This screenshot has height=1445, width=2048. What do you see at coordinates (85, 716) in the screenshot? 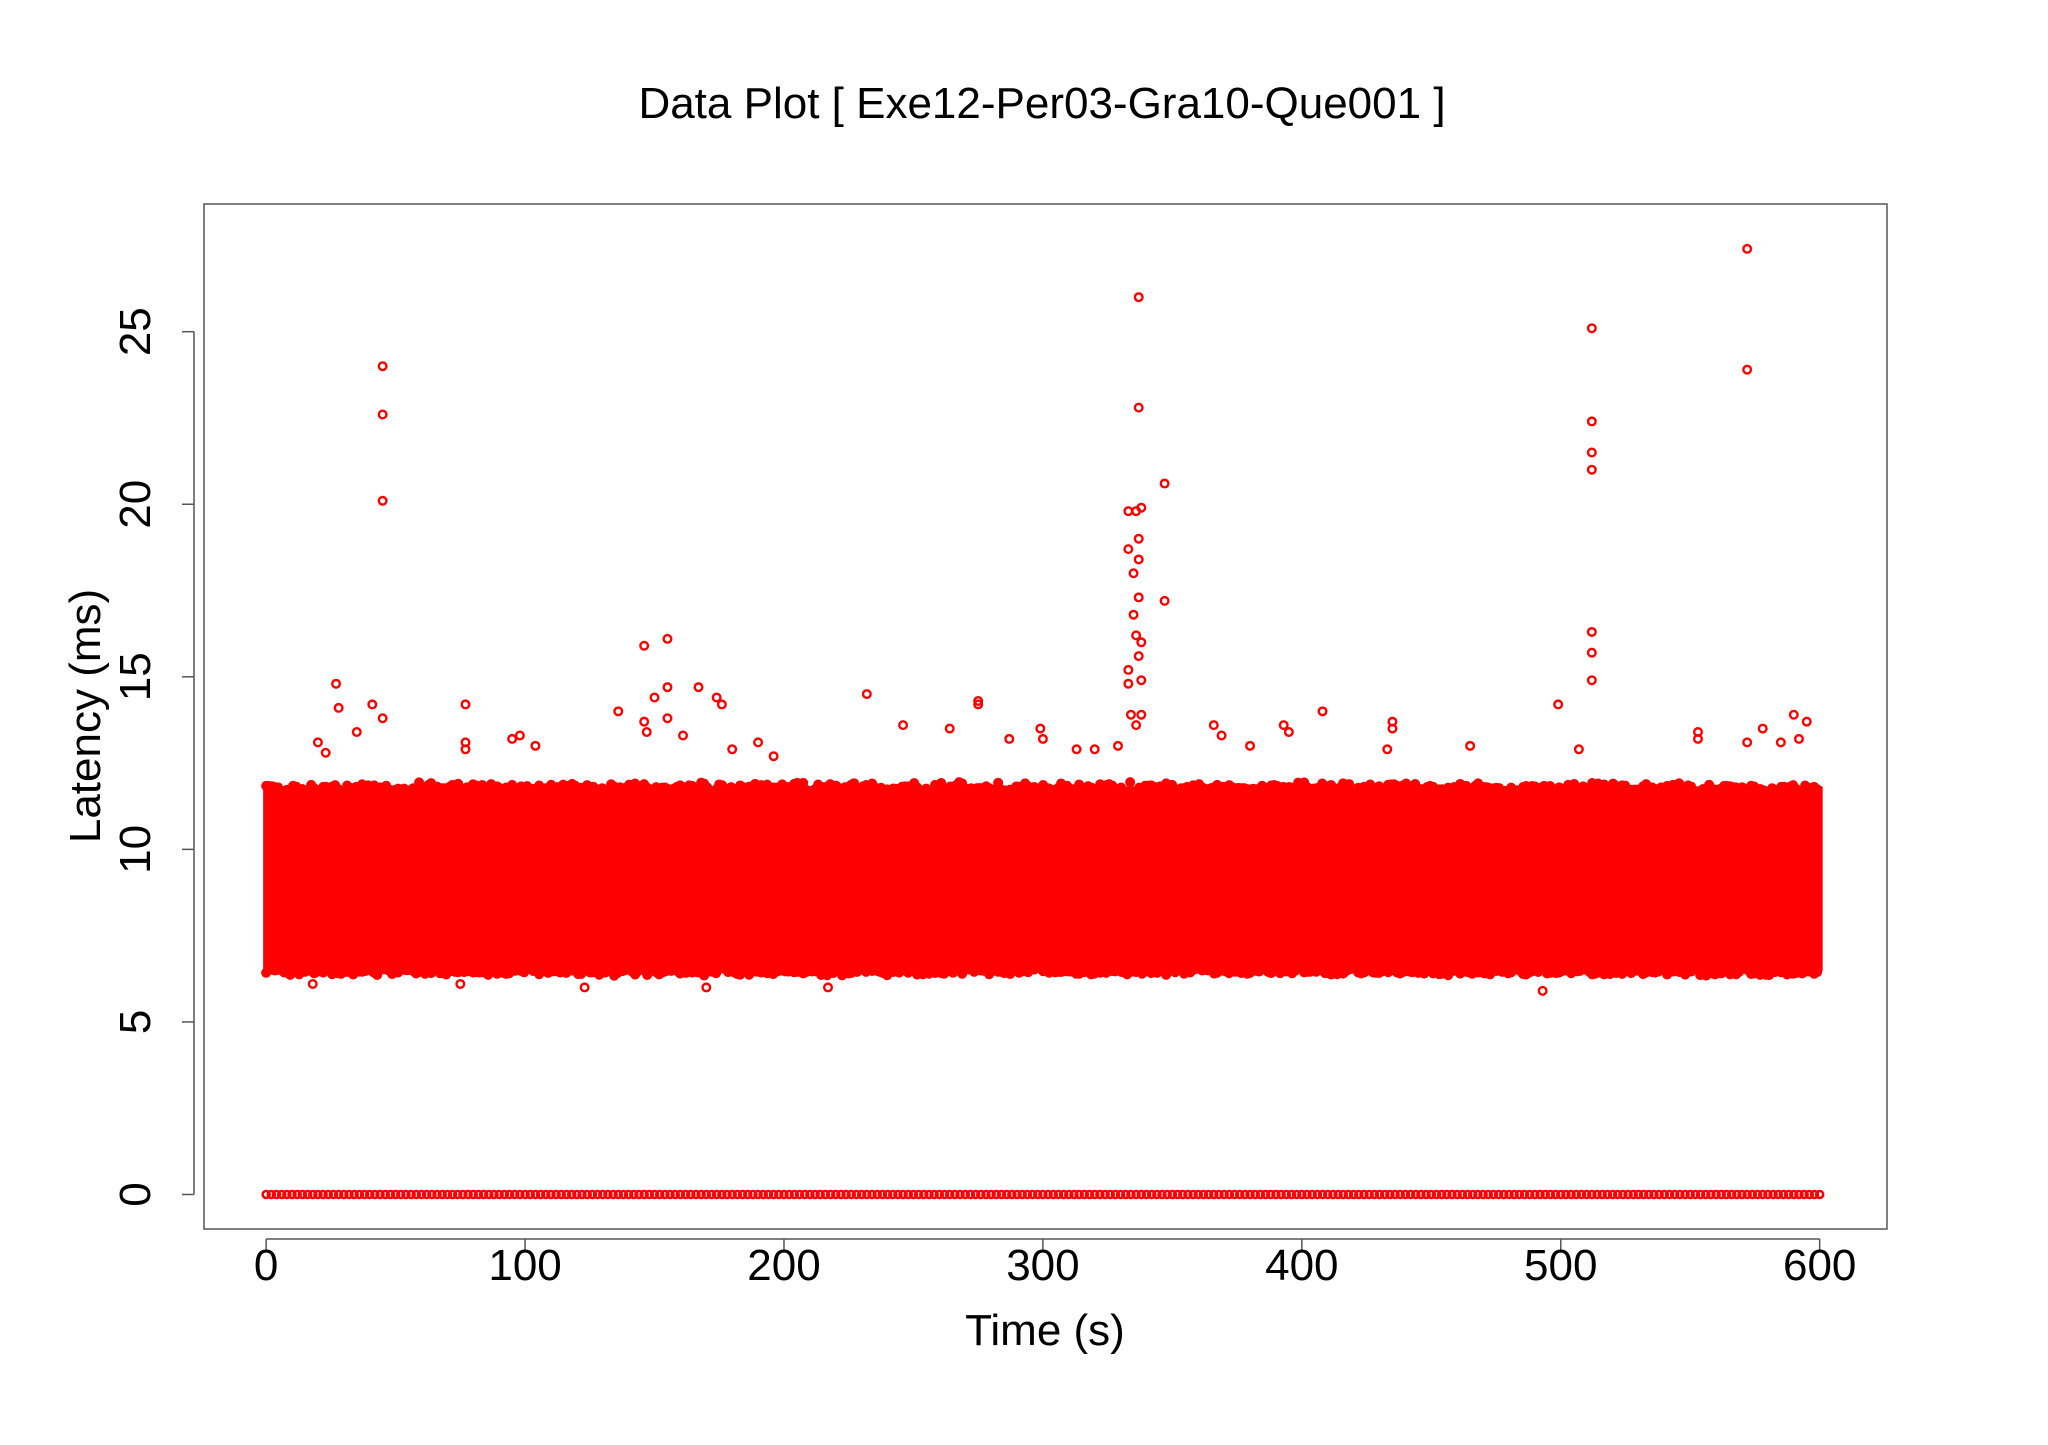
I see `y-axis-label: Latency (ms)` at bounding box center [85, 716].